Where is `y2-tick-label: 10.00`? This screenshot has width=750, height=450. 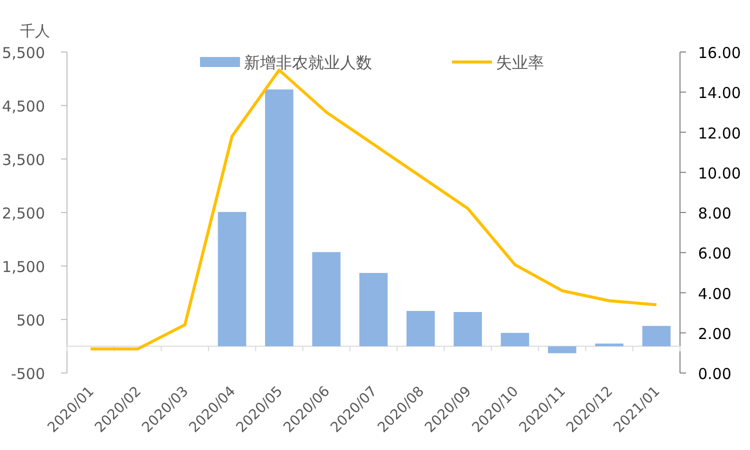
y2-tick-label: 10.00 is located at coordinates (719, 173).